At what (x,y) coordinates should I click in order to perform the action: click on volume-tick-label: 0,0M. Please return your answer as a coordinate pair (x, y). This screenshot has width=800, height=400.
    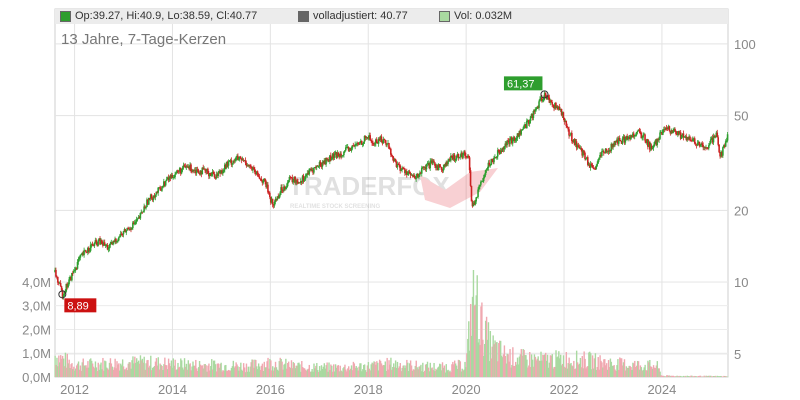
    Looking at the image, I should click on (36, 377).